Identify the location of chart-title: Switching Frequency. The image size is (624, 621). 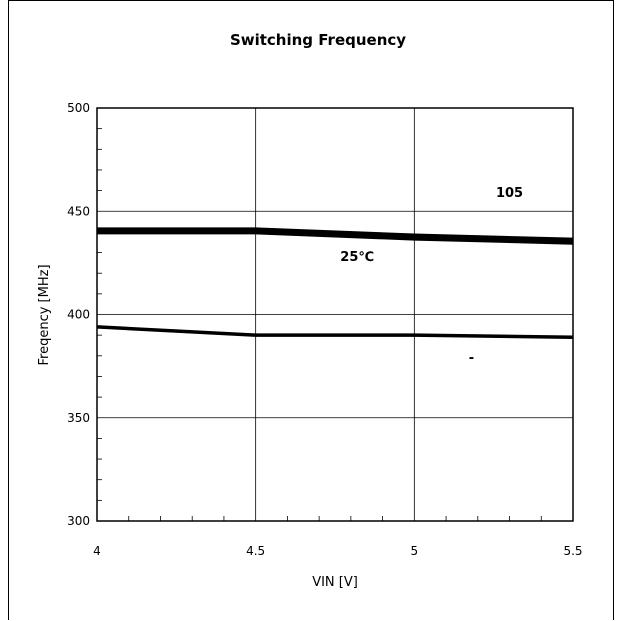
(318, 40).